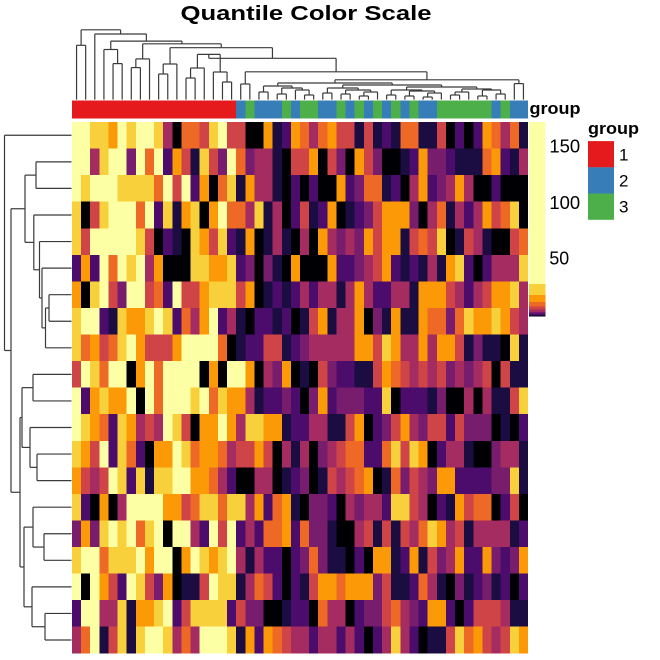 The image size is (660, 660). Describe the element at coordinates (306, 14) in the screenshot. I see `svg-text: Quantile Color Scale` at that location.